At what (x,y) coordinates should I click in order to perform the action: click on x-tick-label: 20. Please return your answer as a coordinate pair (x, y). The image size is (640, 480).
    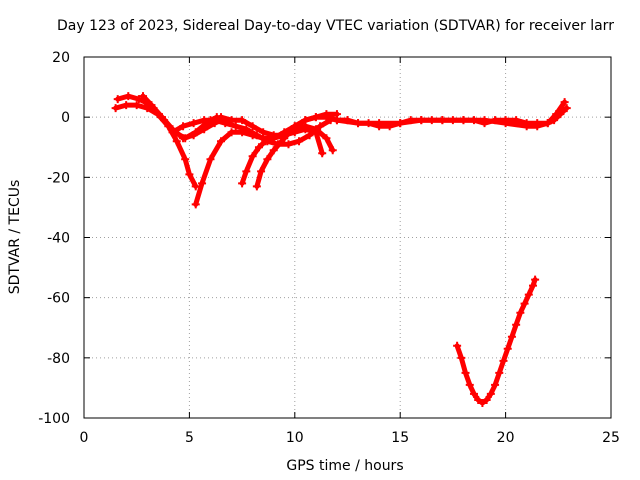
    Looking at the image, I should click on (506, 438).